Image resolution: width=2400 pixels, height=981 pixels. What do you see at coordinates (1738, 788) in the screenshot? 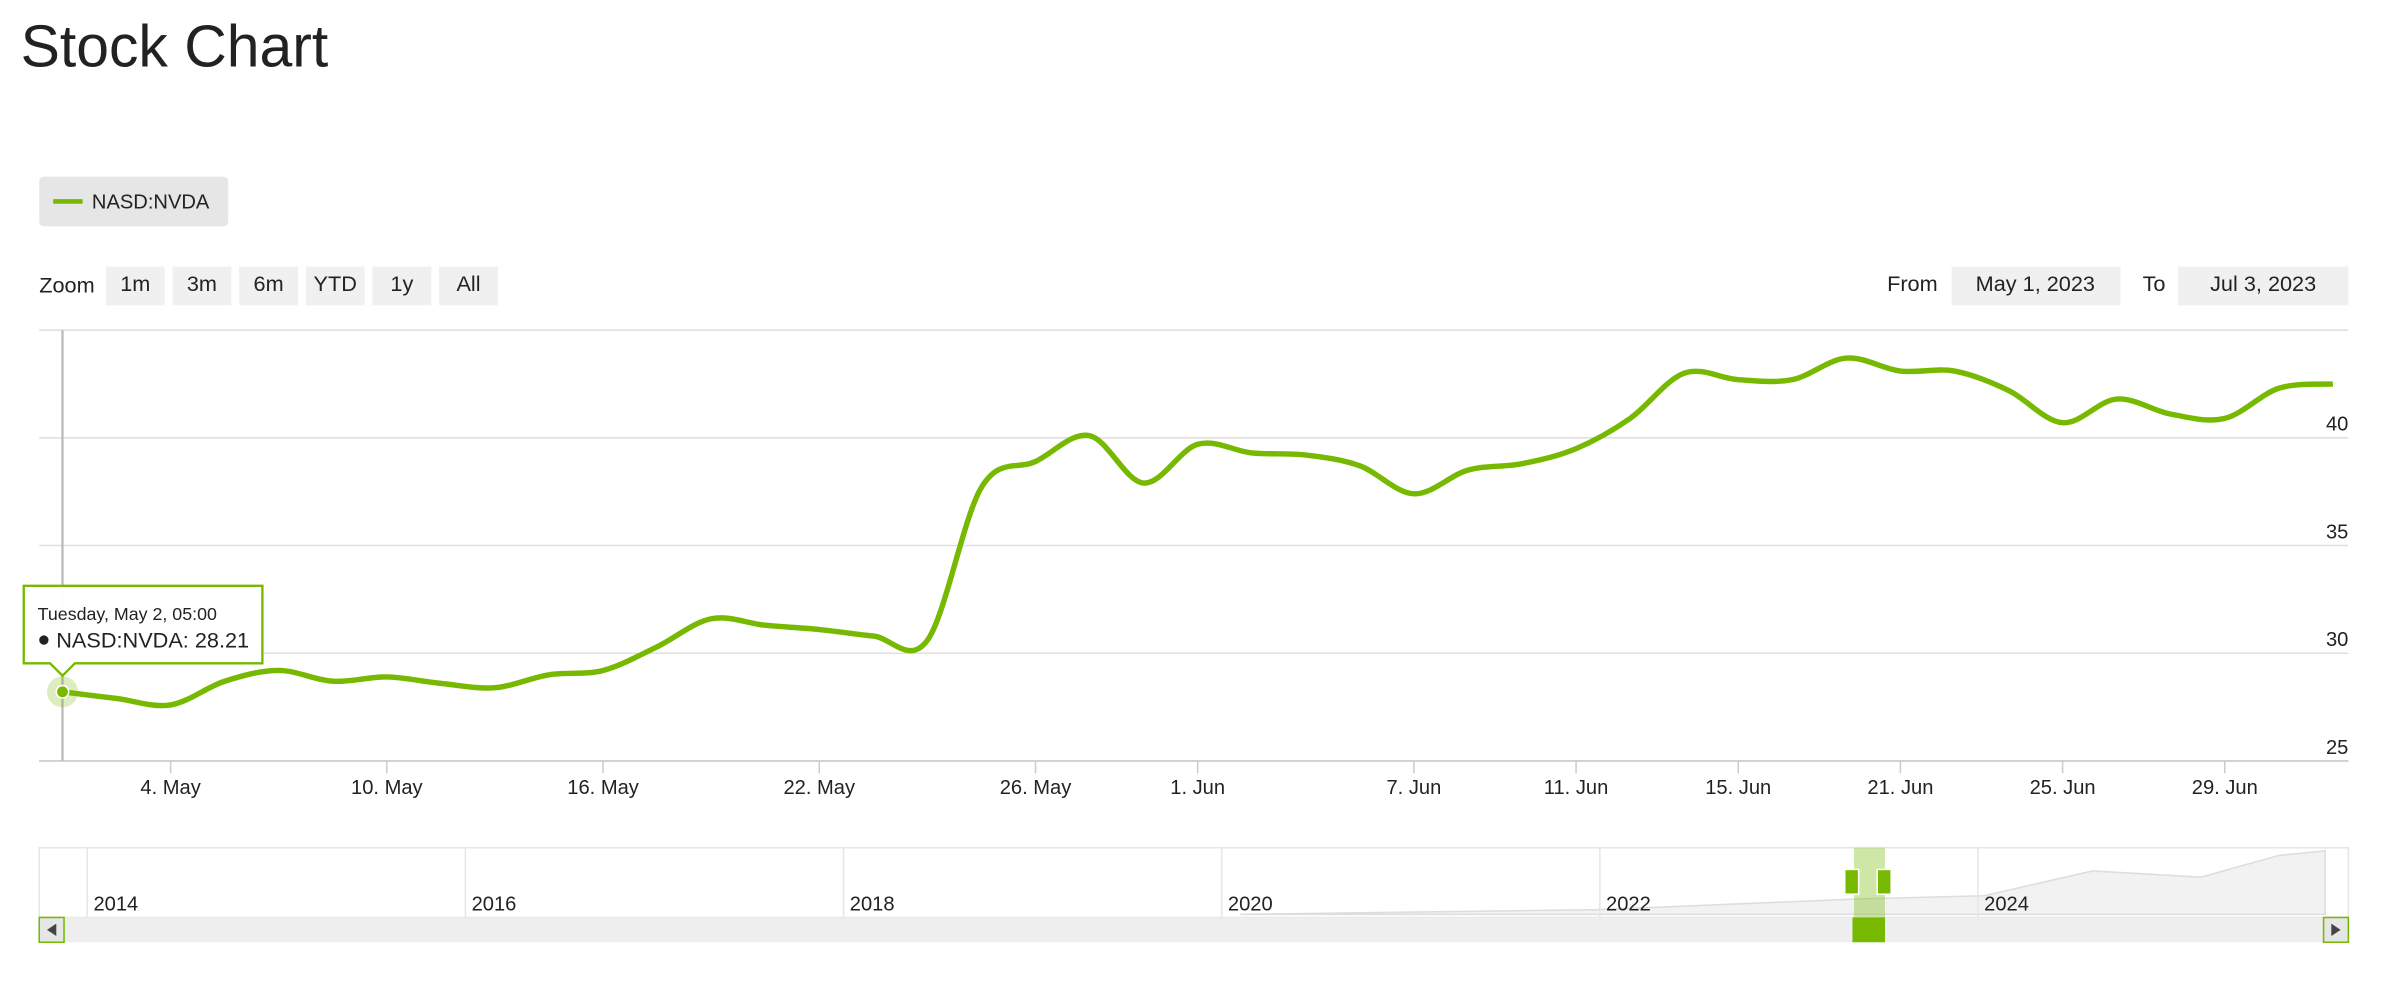
I see `x-tick-label: 15. Jun` at bounding box center [1738, 788].